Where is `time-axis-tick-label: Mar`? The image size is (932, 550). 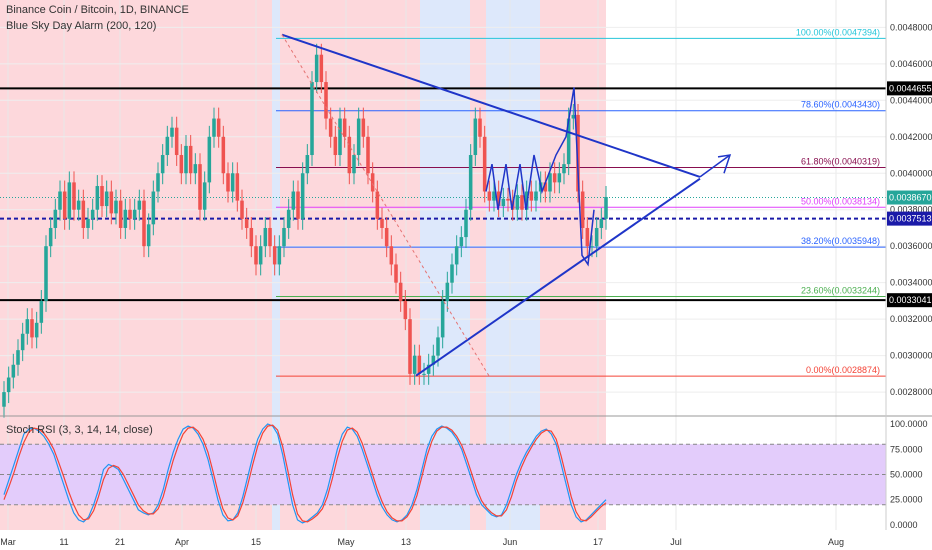 time-axis-tick-label: Mar is located at coordinates (8, 542).